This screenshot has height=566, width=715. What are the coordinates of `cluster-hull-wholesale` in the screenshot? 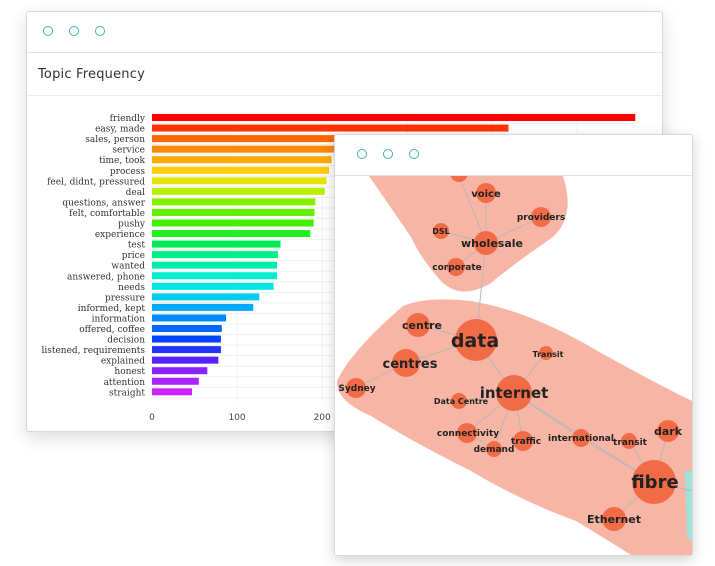 It's located at (468, 234).